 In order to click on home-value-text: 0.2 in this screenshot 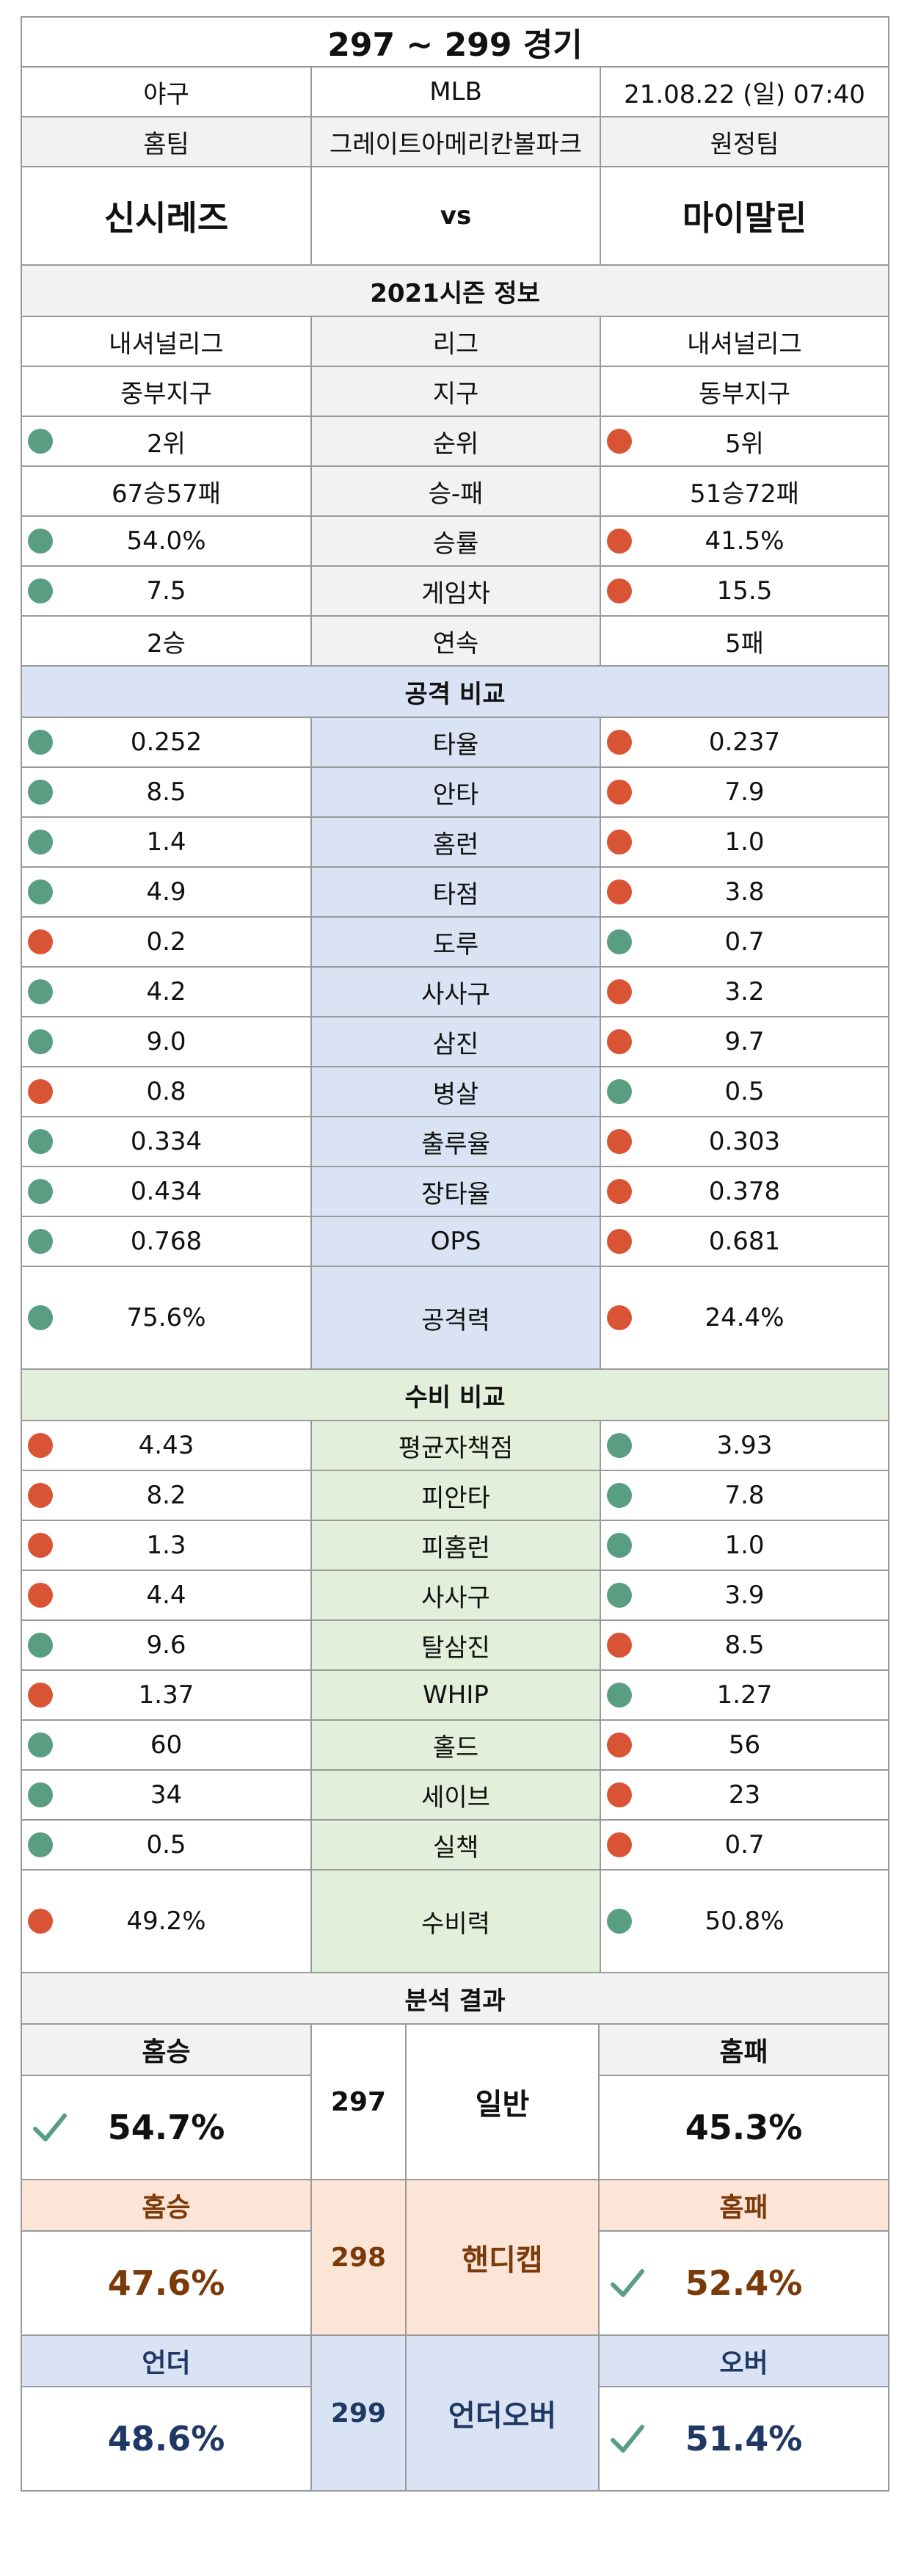, I will do `click(166, 942)`.